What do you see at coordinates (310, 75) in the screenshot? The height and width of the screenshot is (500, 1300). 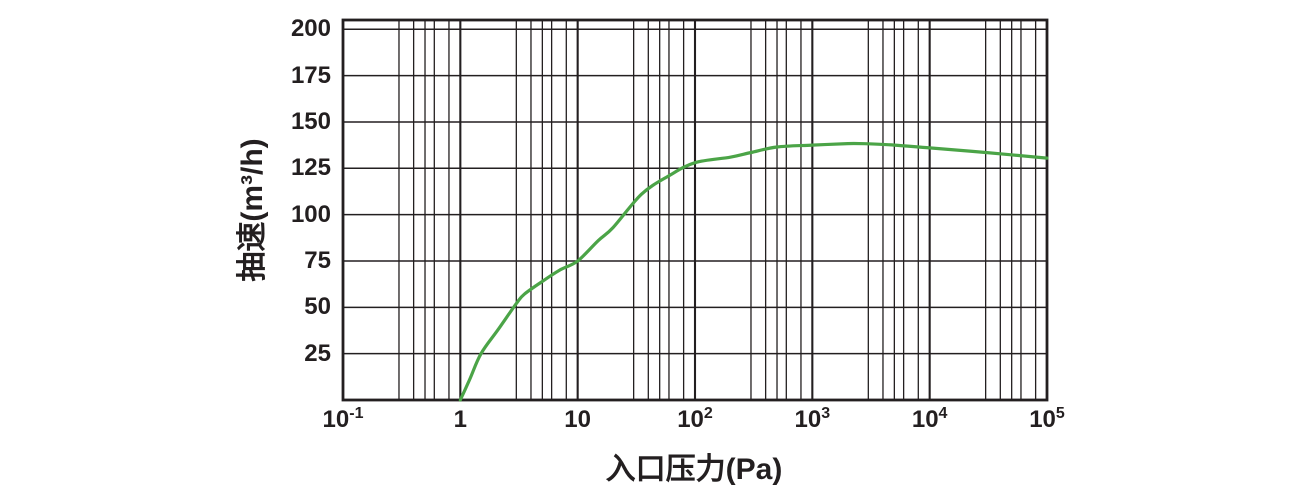 I see `y-tick-label: 175` at bounding box center [310, 75].